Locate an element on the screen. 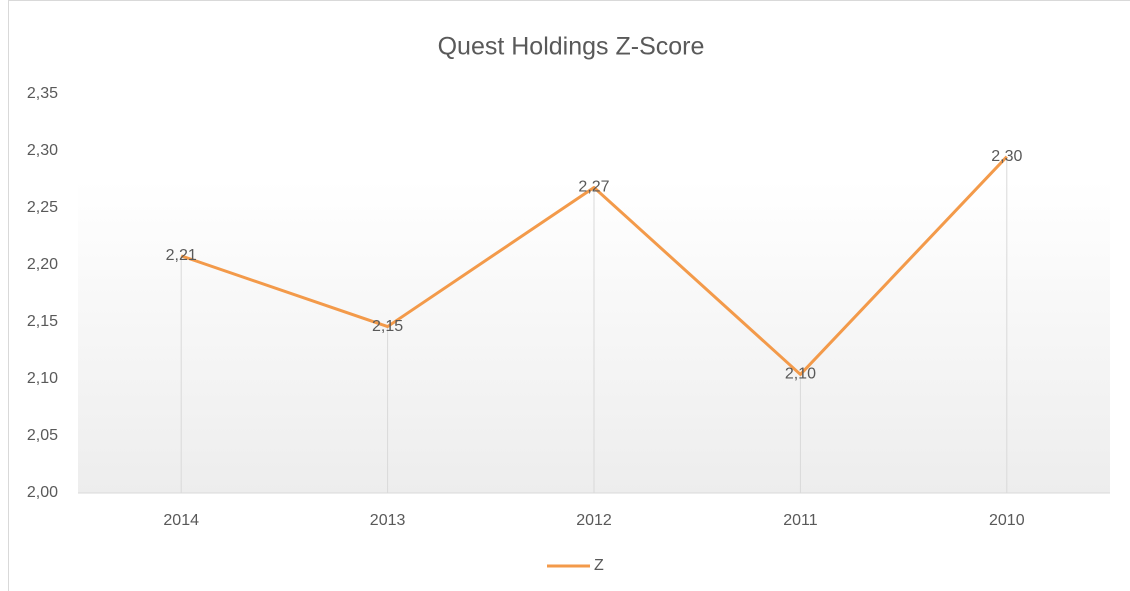 The image size is (1130, 591). chart-title: Quest Holdings Z-Score is located at coordinates (571, 47).